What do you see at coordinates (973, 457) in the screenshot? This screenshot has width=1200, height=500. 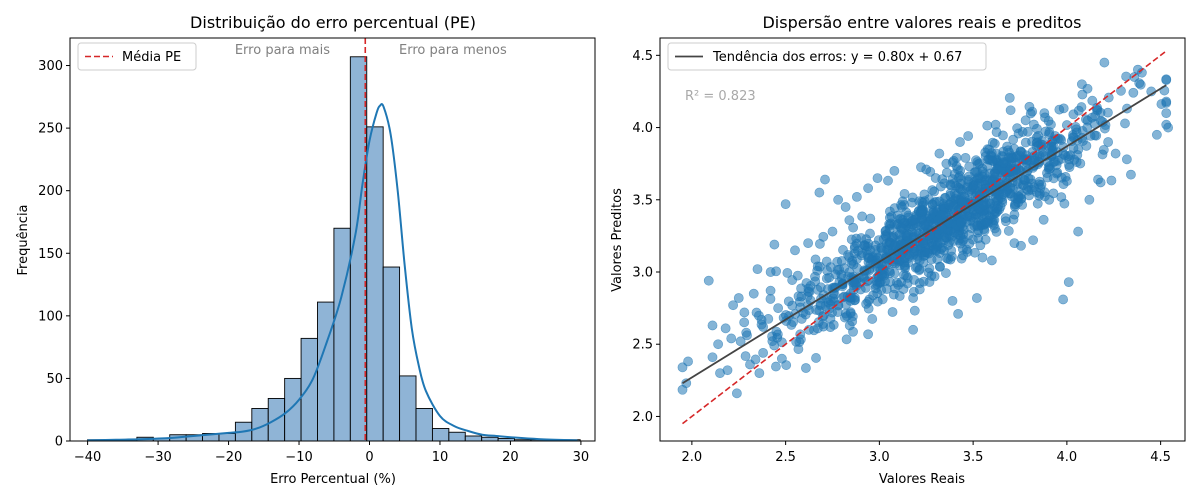 I see `x-tick-label: 3.5` at bounding box center [973, 457].